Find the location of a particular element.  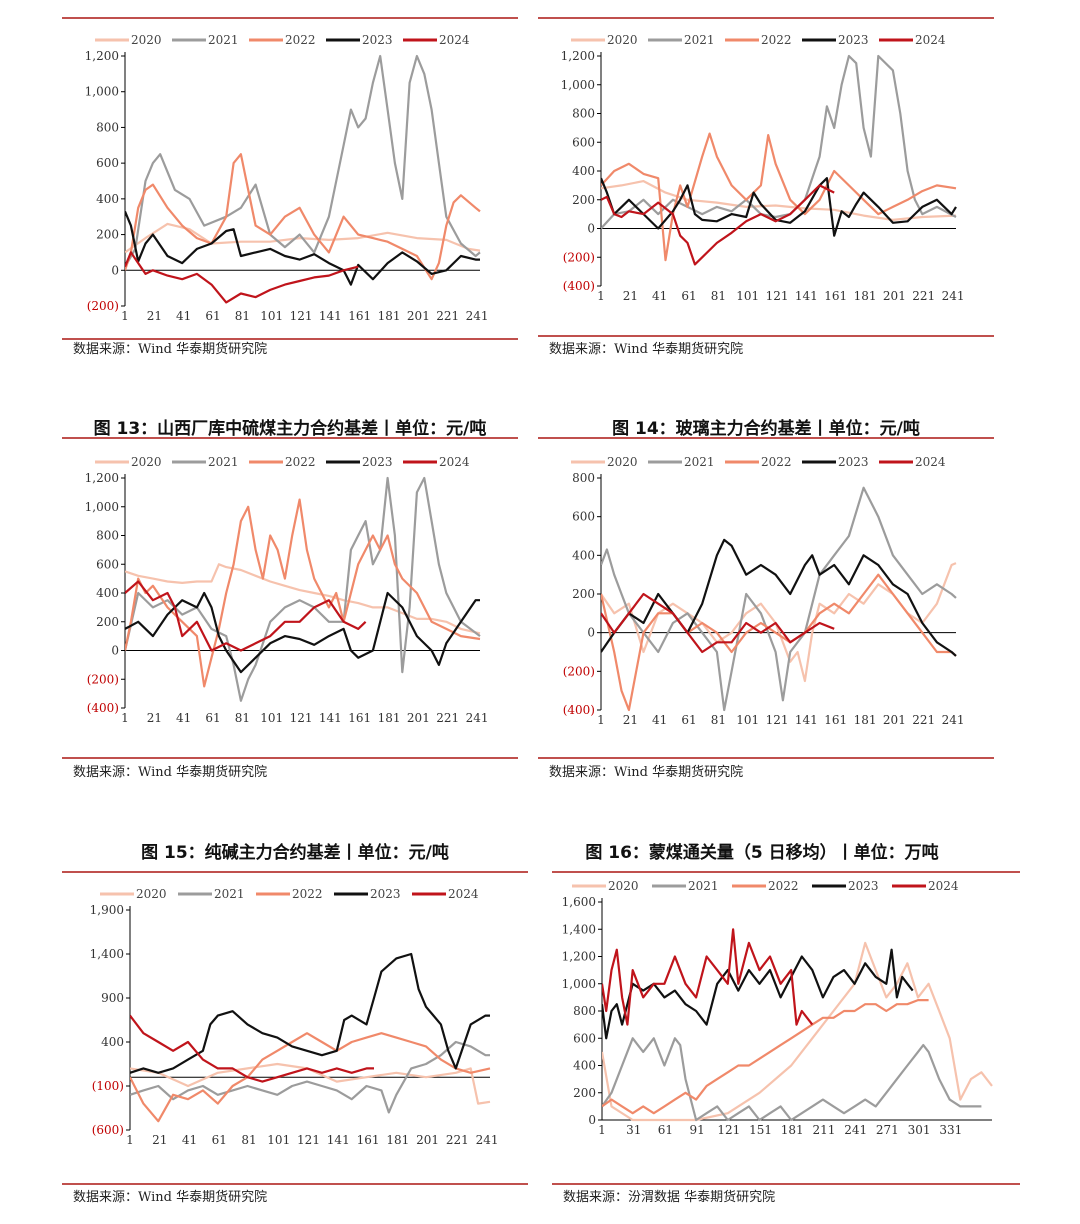

x-tick-label: 41 is located at coordinates (183, 316).